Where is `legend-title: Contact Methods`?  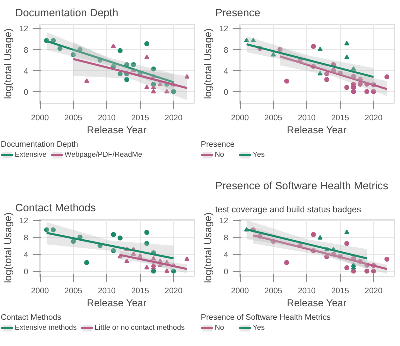
legend-title: Contact Methods is located at coordinates (31, 317).